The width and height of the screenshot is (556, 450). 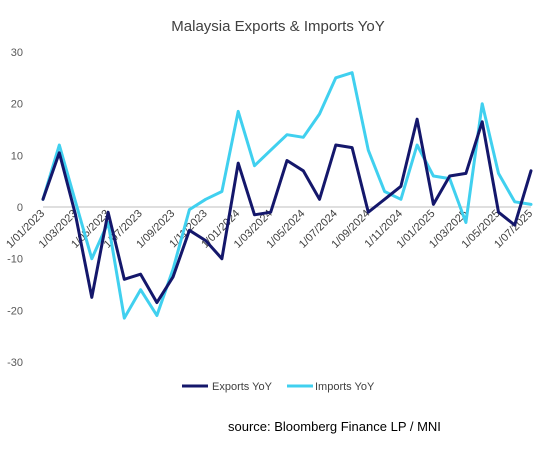 I want to click on y-tick-label: 20, so click(x=17, y=105).